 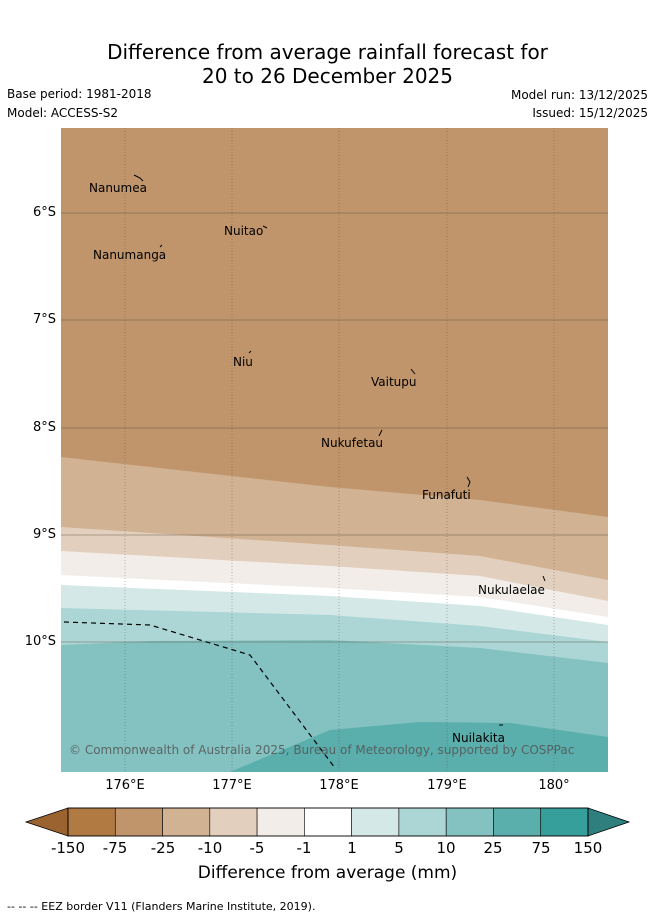 I want to click on island-niu, so click(x=250, y=352).